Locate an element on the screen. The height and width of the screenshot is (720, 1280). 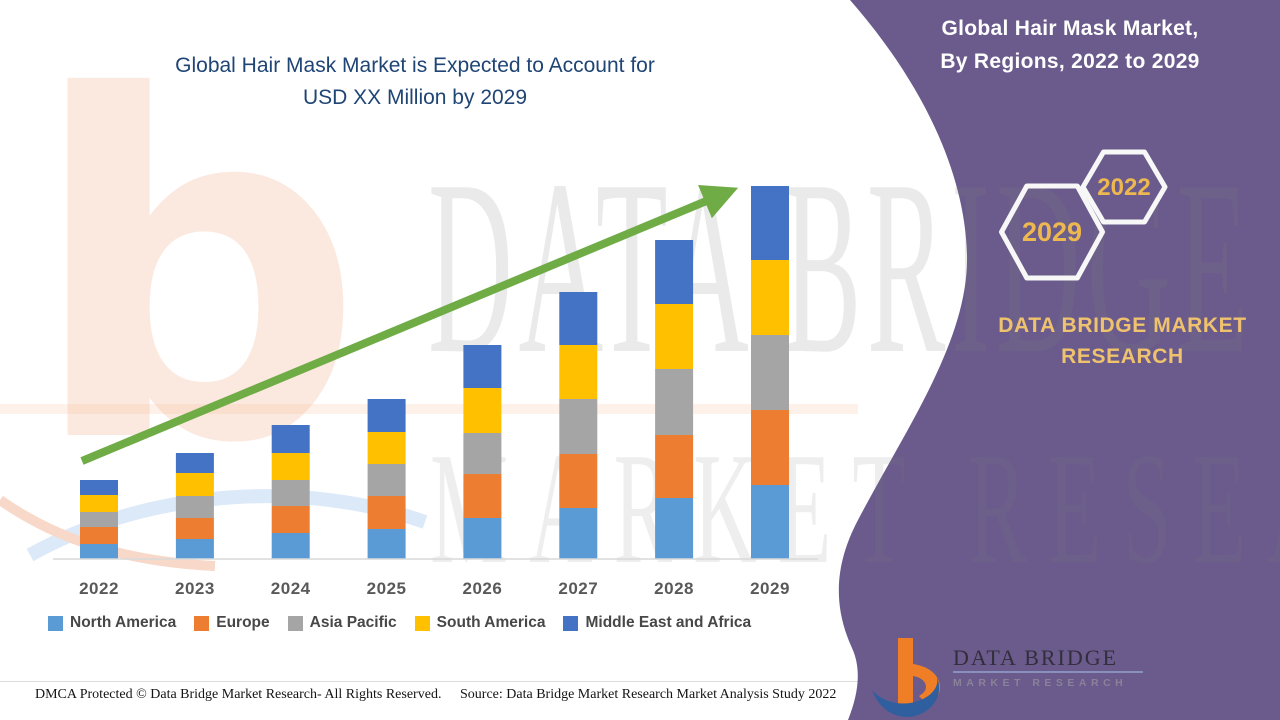
legend-label: North America is located at coordinates (123, 622).